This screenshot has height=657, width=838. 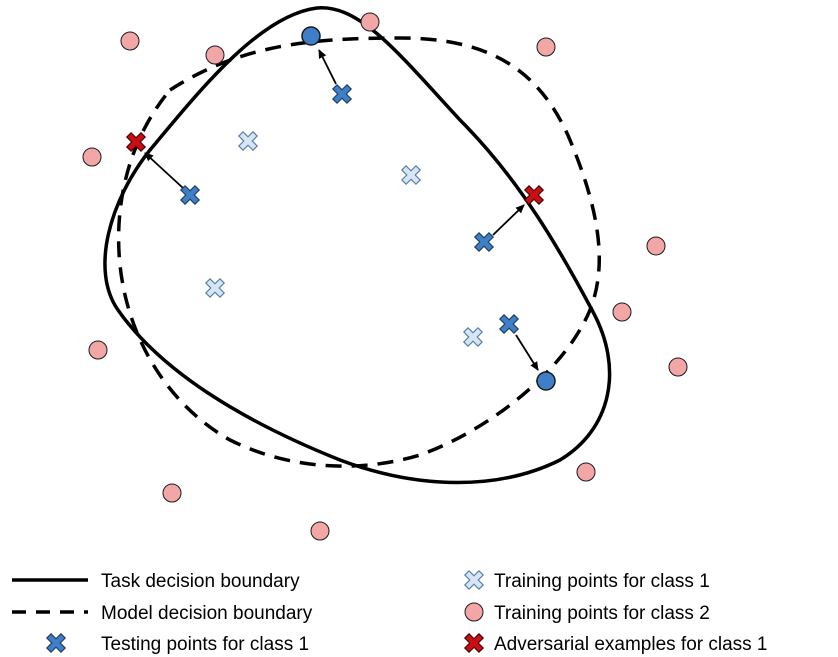 I want to click on training-points-class1, so click(x=344, y=239).